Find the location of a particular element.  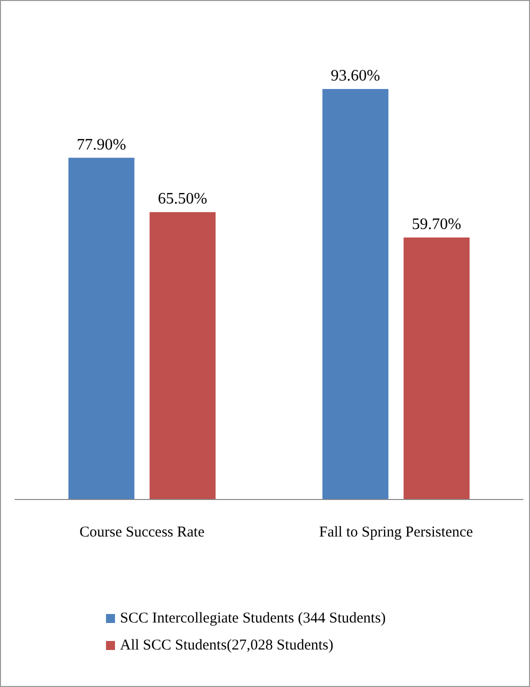

legend-label: All SCC Students(27,028 Students) is located at coordinates (227, 646).